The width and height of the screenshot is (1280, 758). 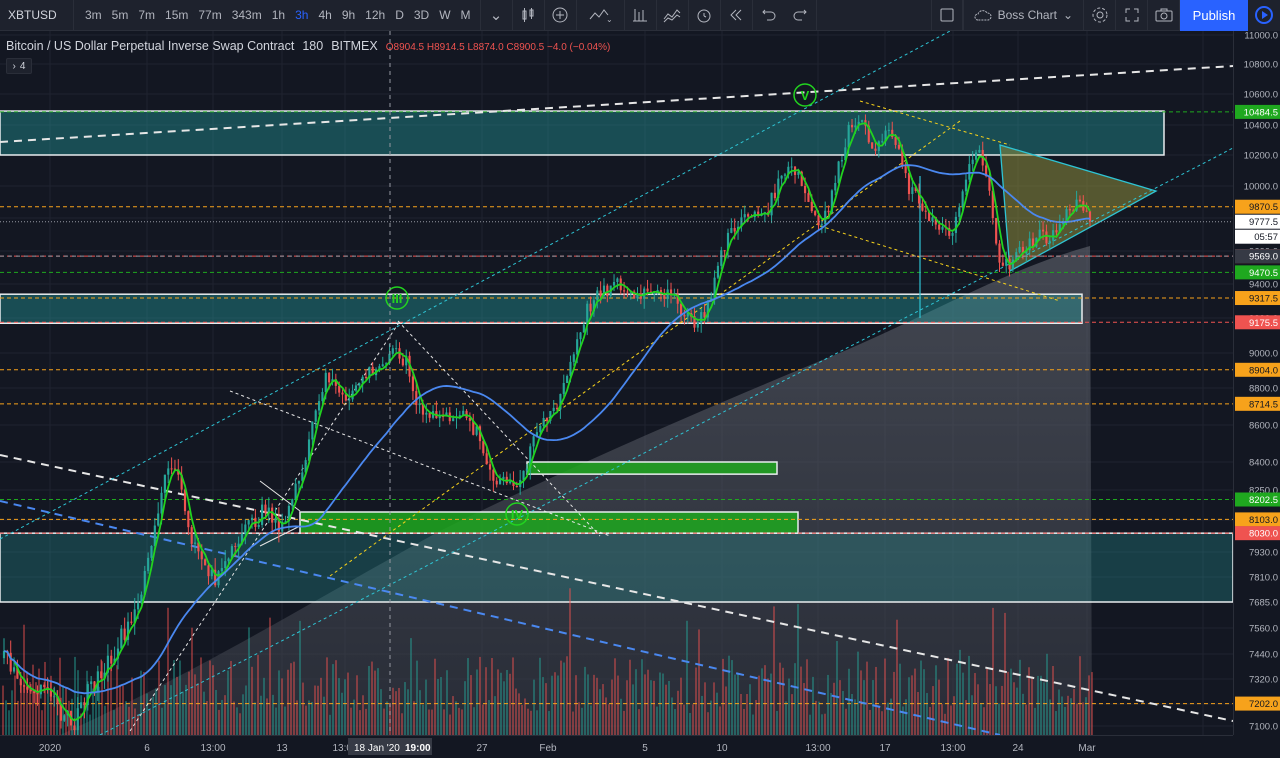 What do you see at coordinates (541, 309) in the screenshot?
I see `middle-teal-zone` at bounding box center [541, 309].